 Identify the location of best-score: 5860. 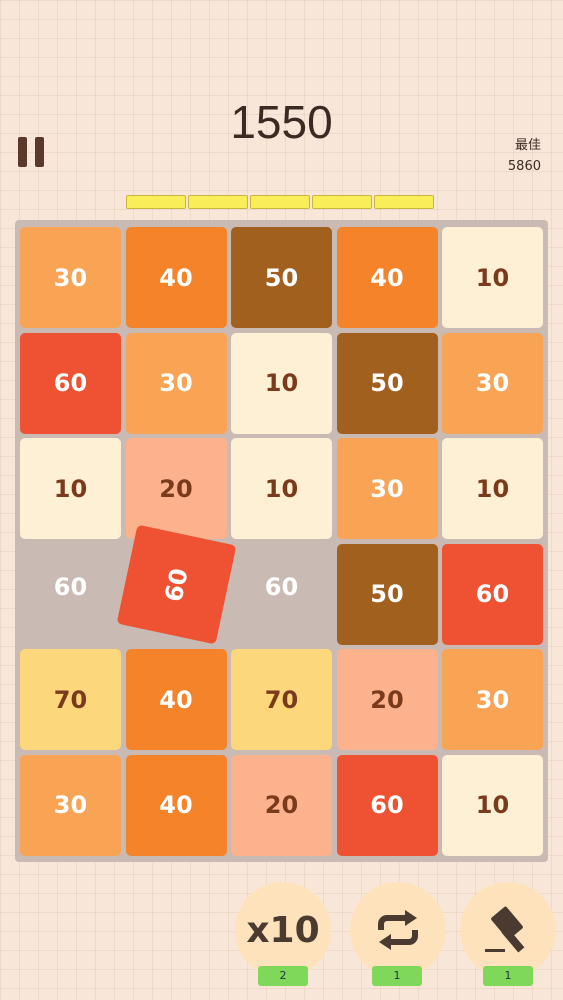
(524, 166).